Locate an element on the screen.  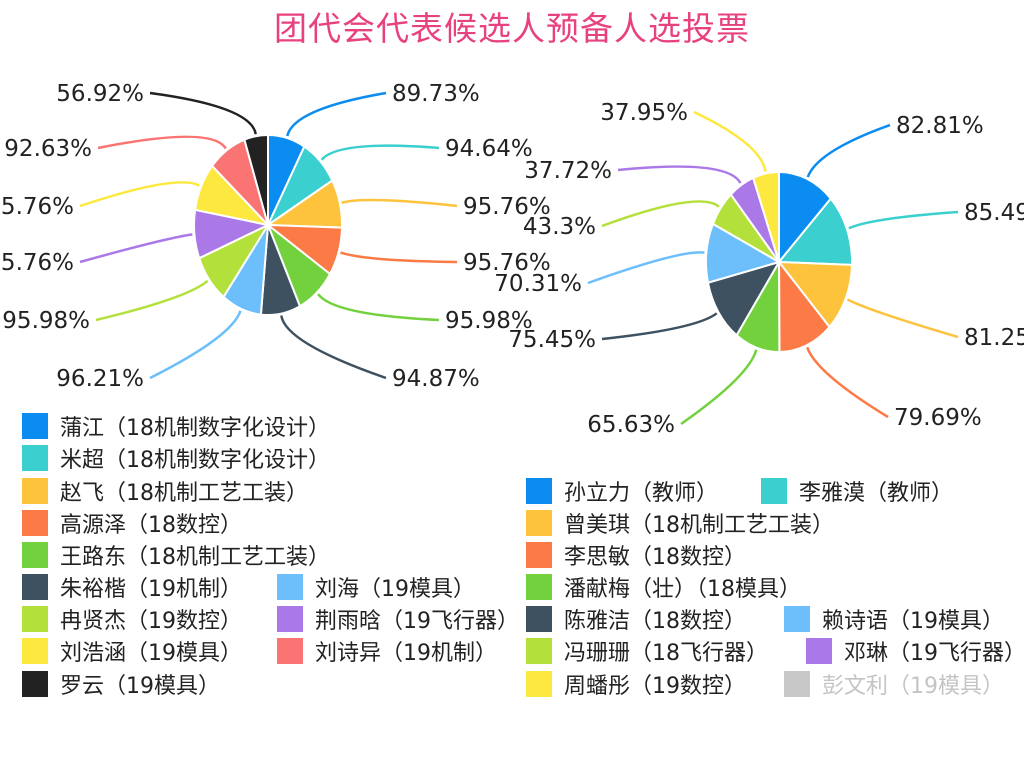
legend-item: 米超（18机制数字化设计） is located at coordinates (176, 458).